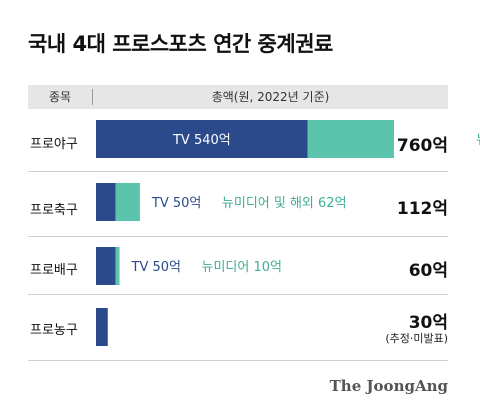 The width and height of the screenshot is (480, 414). Describe the element at coordinates (422, 209) in the screenshot. I see `total-label-soccer: 112억` at that location.